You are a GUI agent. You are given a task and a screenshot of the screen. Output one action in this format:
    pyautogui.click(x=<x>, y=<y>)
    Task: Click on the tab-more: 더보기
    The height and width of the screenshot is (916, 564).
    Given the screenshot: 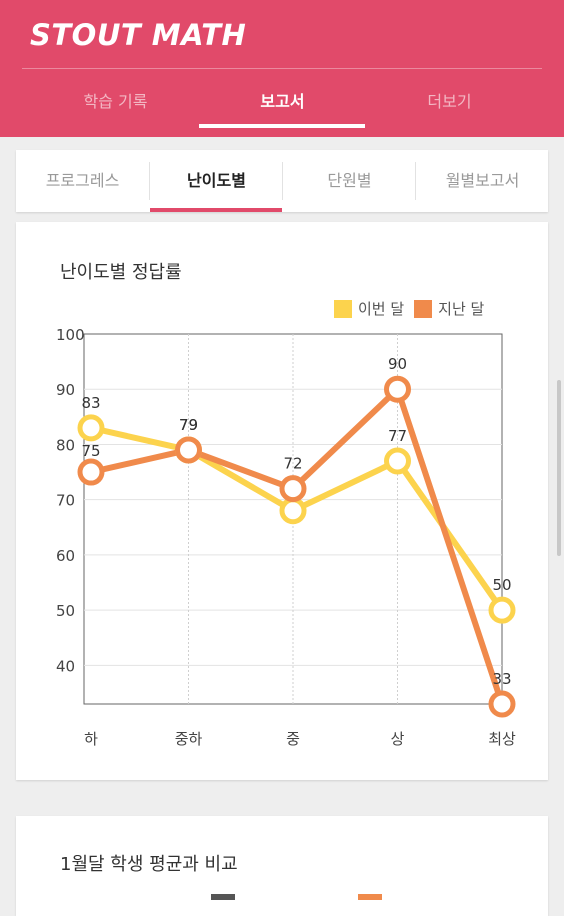 What is the action you would take?
    pyautogui.click(x=449, y=101)
    